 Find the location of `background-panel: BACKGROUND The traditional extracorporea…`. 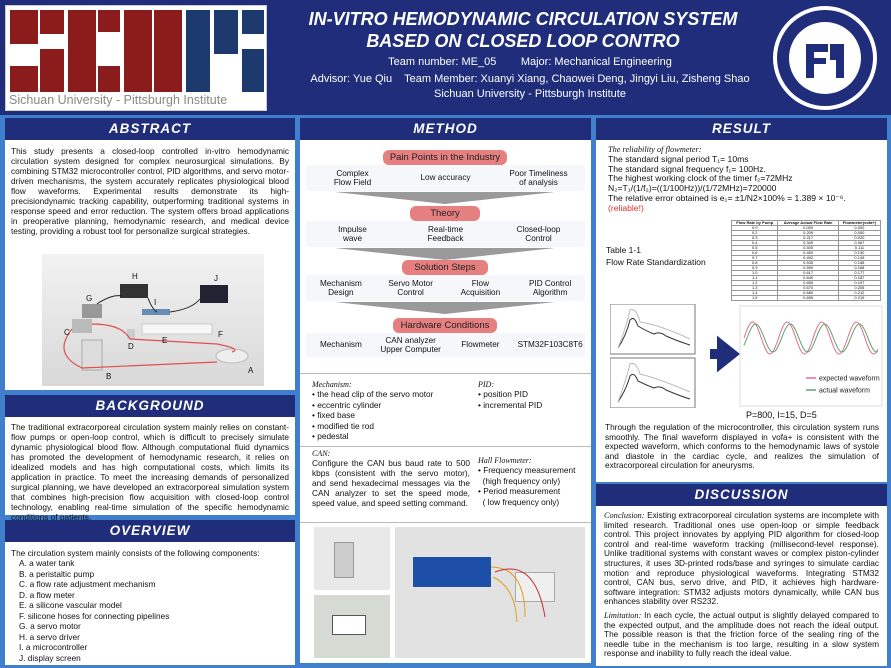

background-panel: BACKGROUND The traditional extracorporea… is located at coordinates (150, 458).